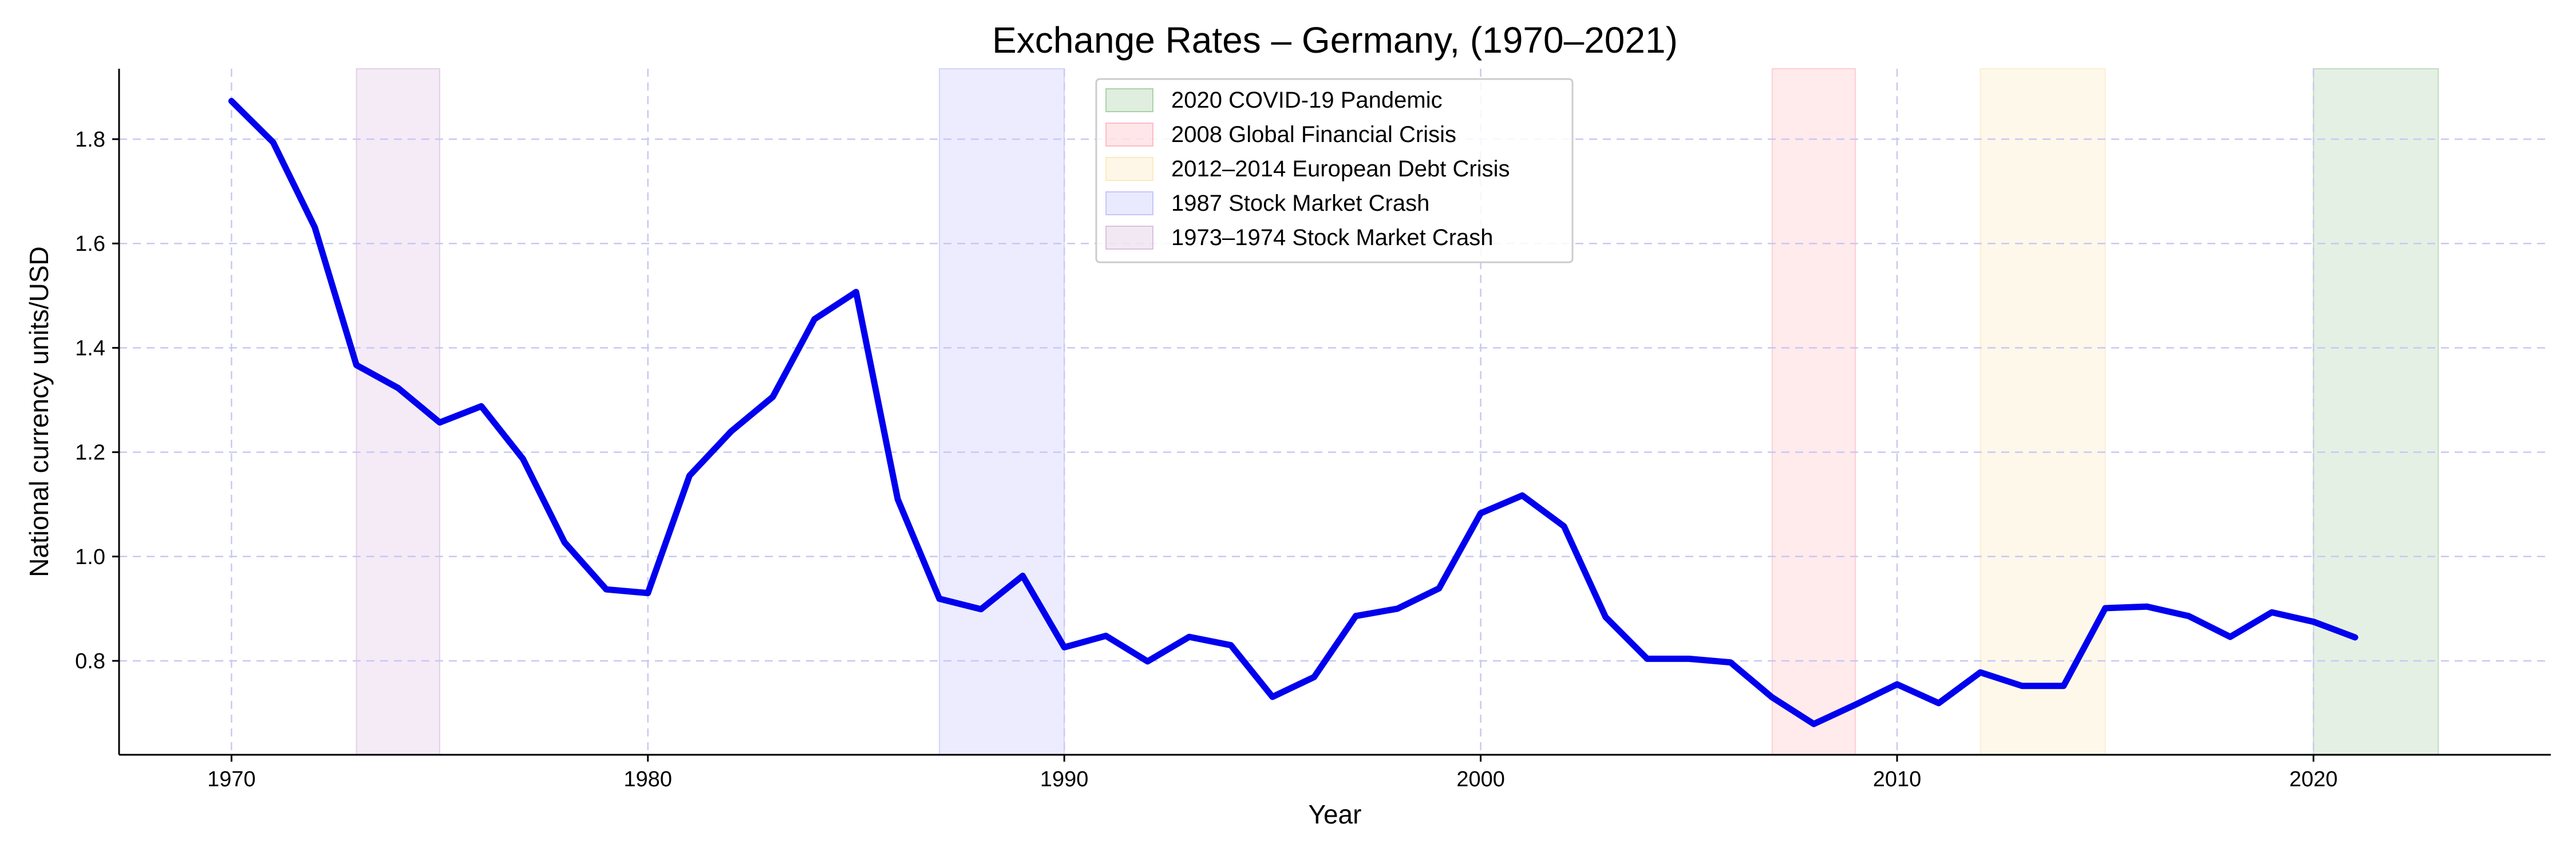 Image resolution: width=2576 pixels, height=859 pixels. I want to click on y-tick-label-5: 1.8, so click(90, 140).